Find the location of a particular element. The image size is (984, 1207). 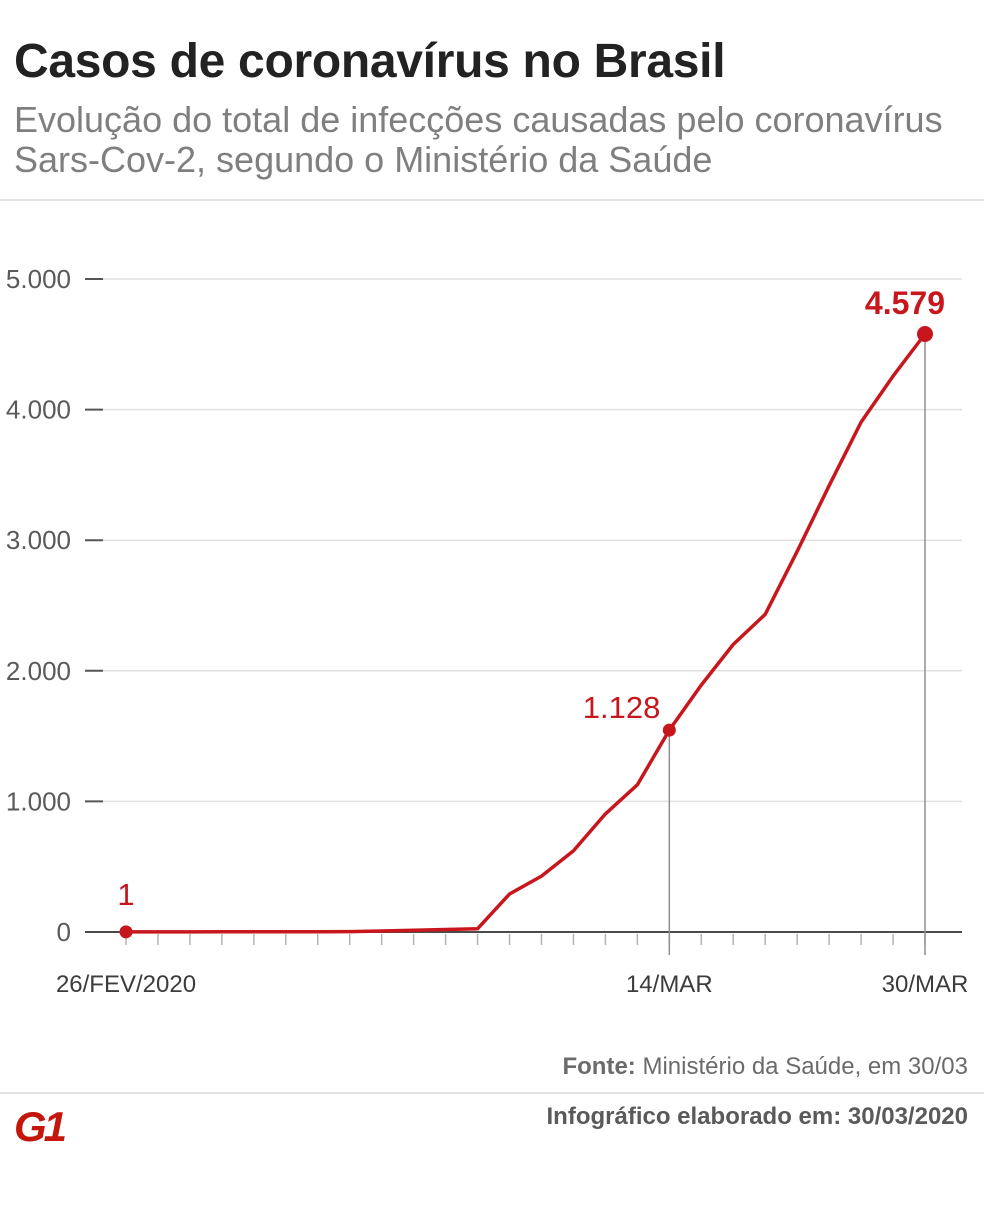

source-label: Fonte: is located at coordinates (599, 1066).